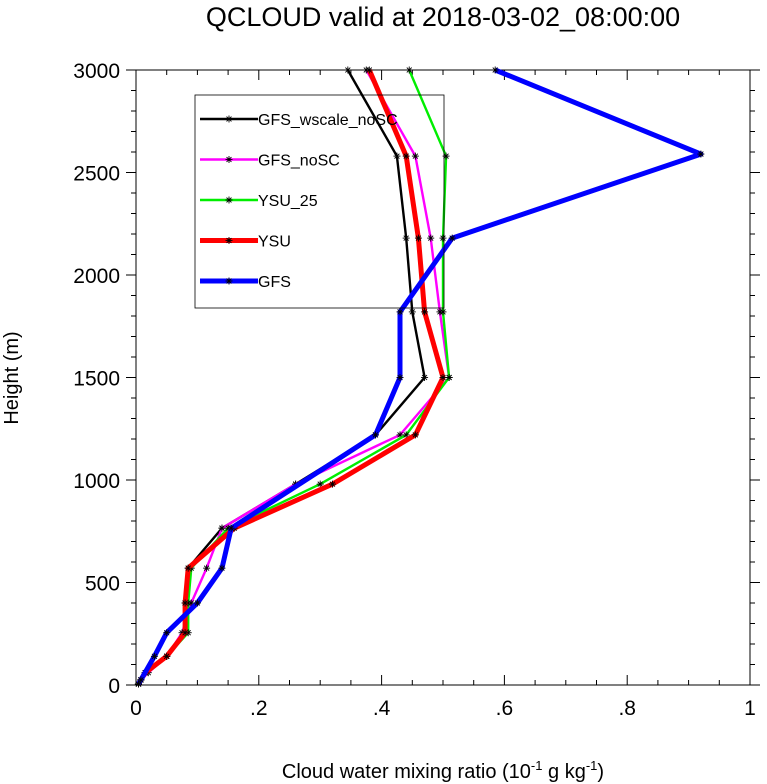 The image size is (767, 784). What do you see at coordinates (406, 772) in the screenshot?
I see `x-axis-label-prefix: Cloud water mixing ratio (10` at bounding box center [406, 772].